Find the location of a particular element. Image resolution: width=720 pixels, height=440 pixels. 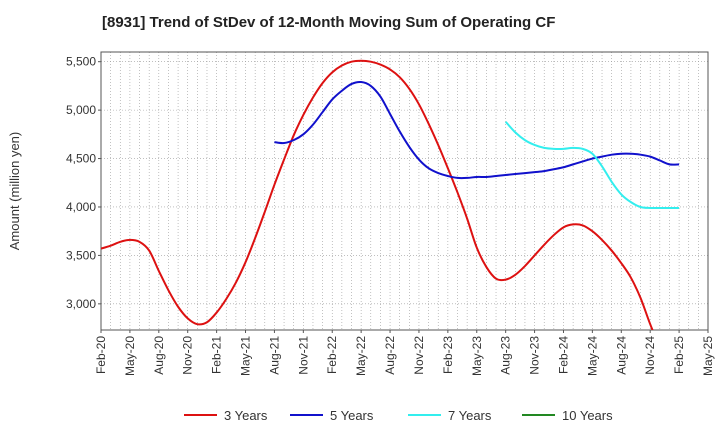

x-tick-label: May-20 is located at coordinates (130, 356).